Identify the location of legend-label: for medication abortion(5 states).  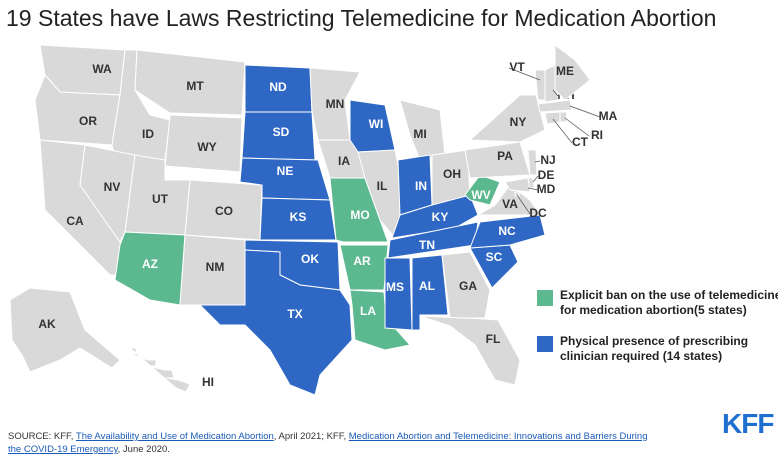
(653, 310).